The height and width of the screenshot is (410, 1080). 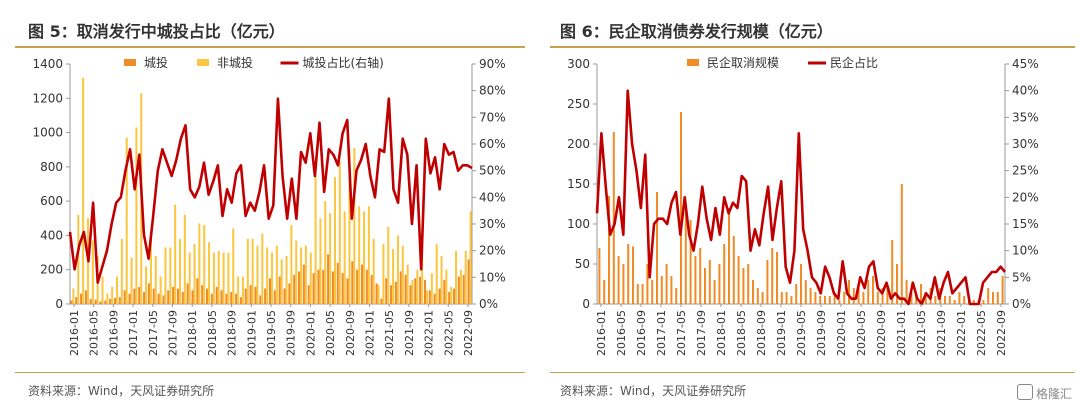 What do you see at coordinates (492, 117) in the screenshot?
I see `left-y-right-tick-label: 70%` at bounding box center [492, 117].